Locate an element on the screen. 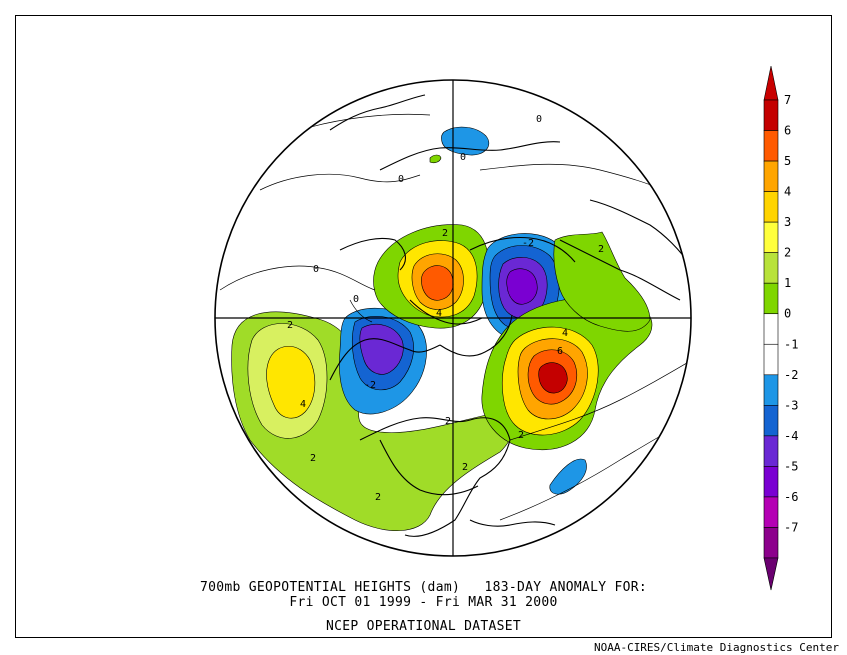  colorbar-tick-label: -7 is located at coordinates (791, 527).